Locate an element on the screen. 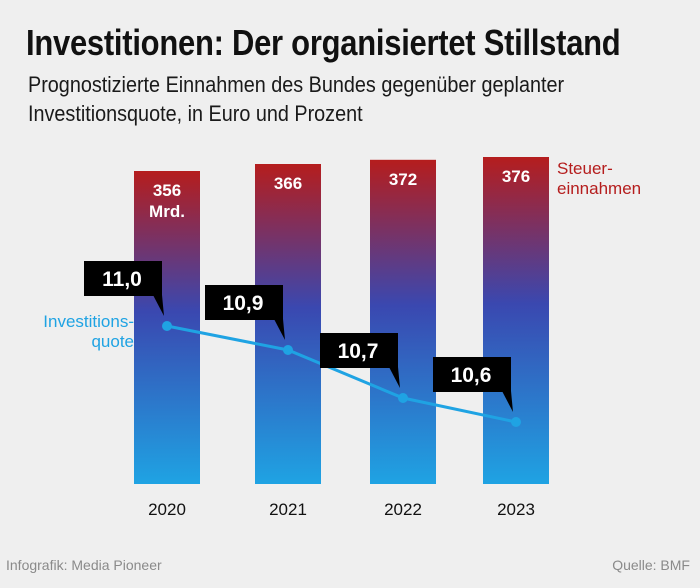  line-group is located at coordinates (341, 374).